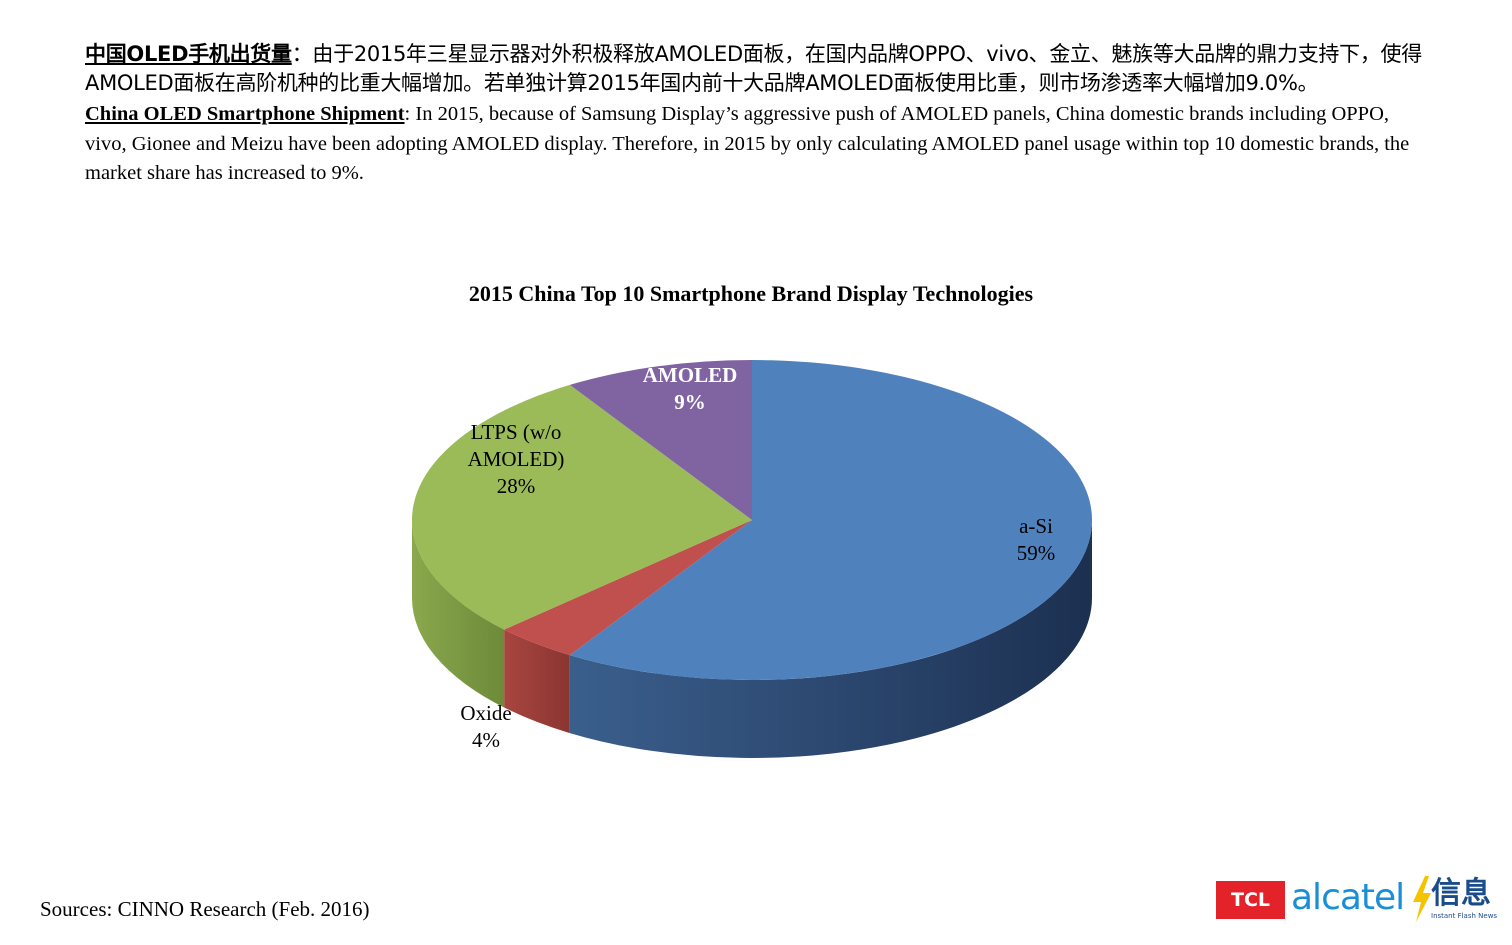 Image resolution: width=1512 pixels, height=945 pixels. I want to click on pie-label-amoled: AMOLED 9%, so click(690, 388).